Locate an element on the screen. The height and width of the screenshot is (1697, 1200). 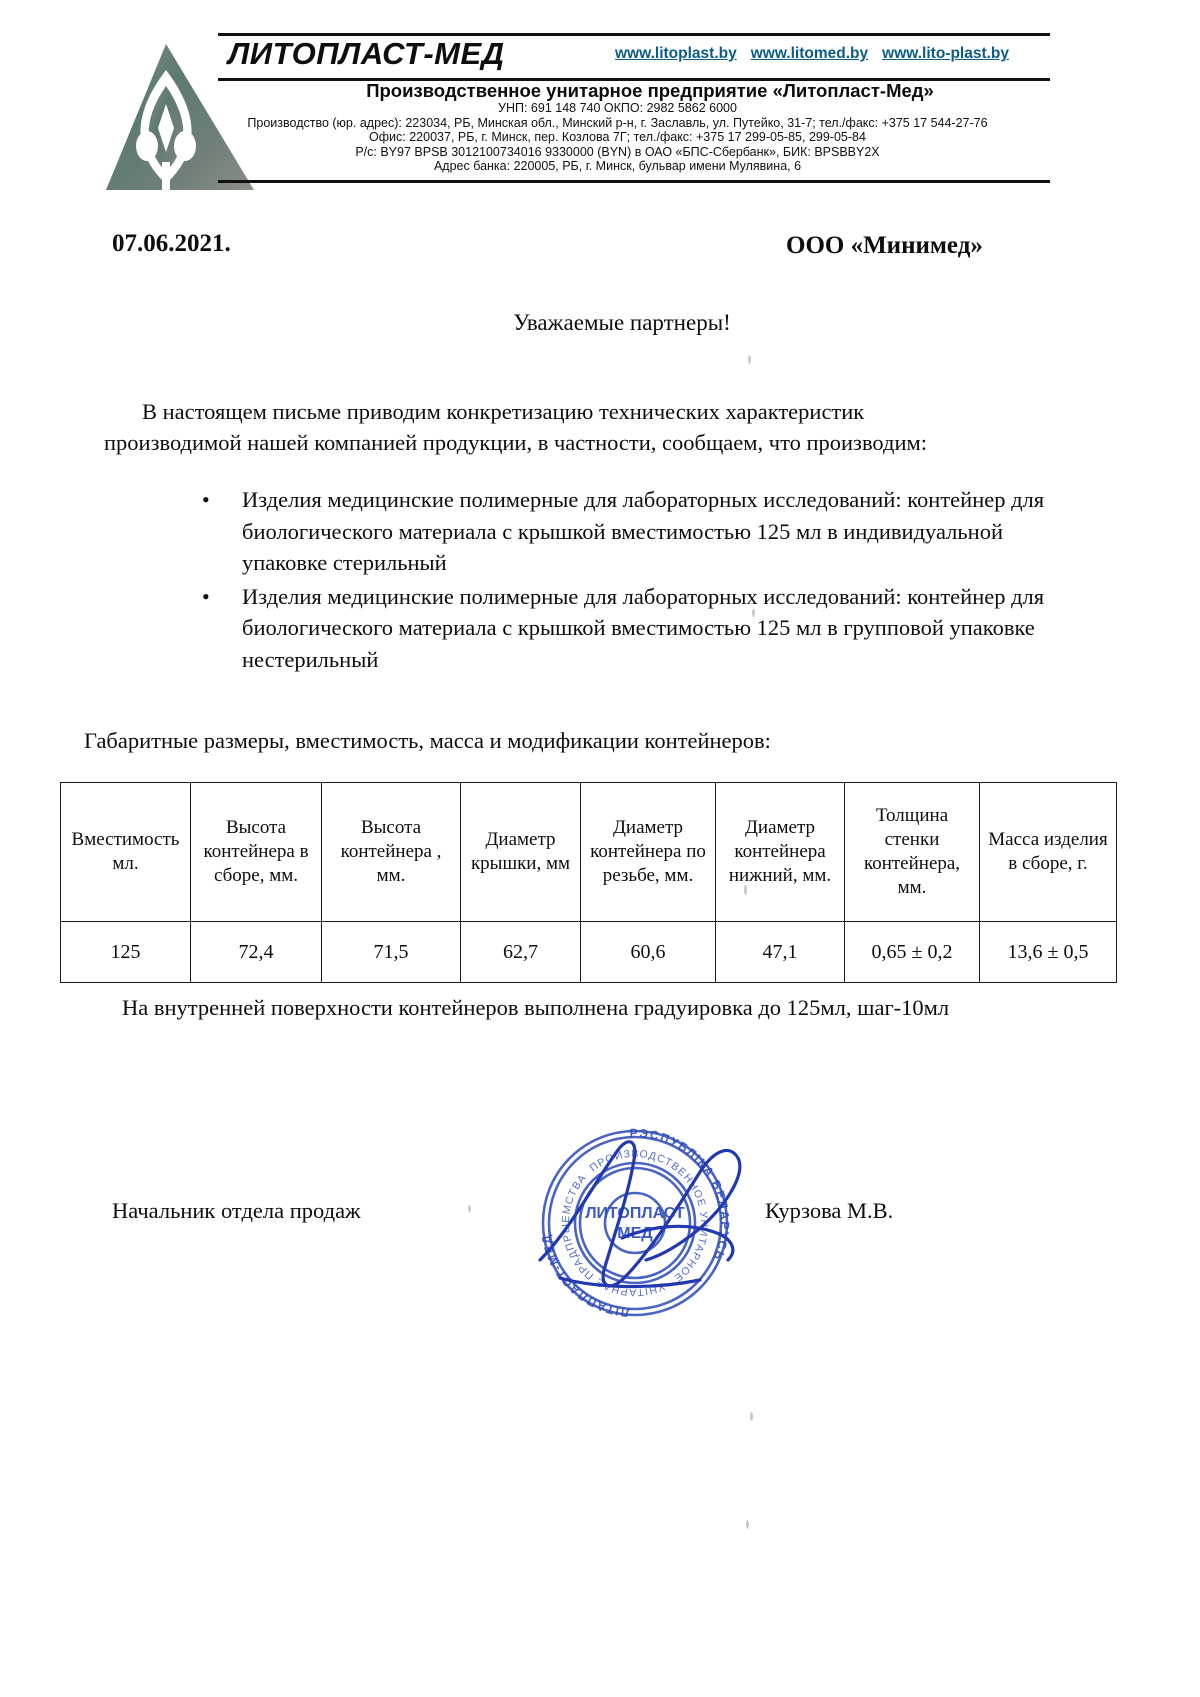
letter-date: 07.06.2021. is located at coordinates (171, 243).